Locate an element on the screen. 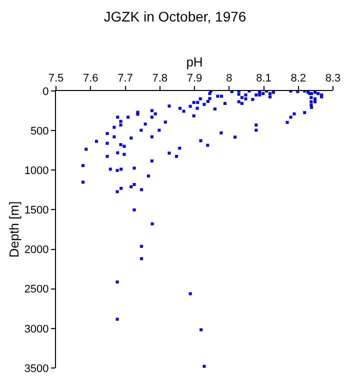  y-tick-label: 0 is located at coordinates (45, 92).